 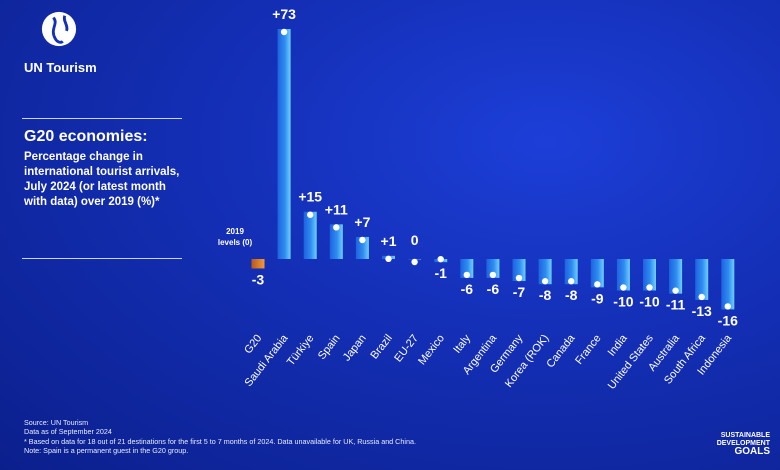 What do you see at coordinates (235, 237) in the screenshot?
I see `baseline-label: 2019 levels (0)` at bounding box center [235, 237].